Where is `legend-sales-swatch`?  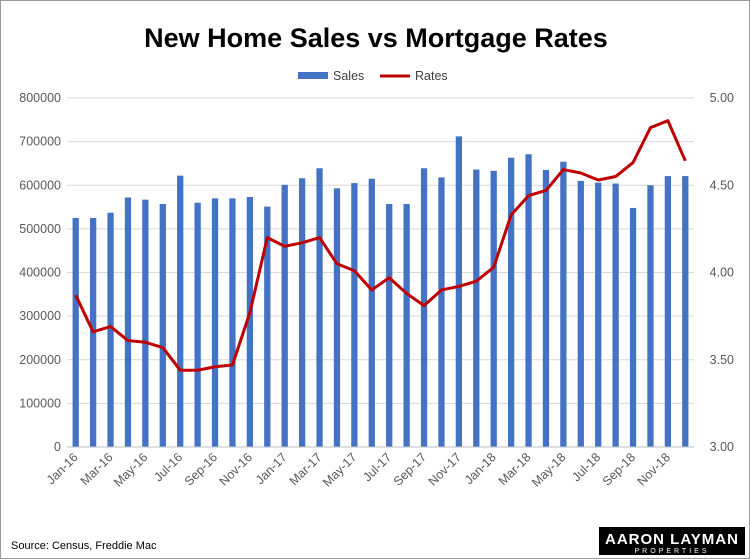
legend-sales-swatch is located at coordinates (313, 75).